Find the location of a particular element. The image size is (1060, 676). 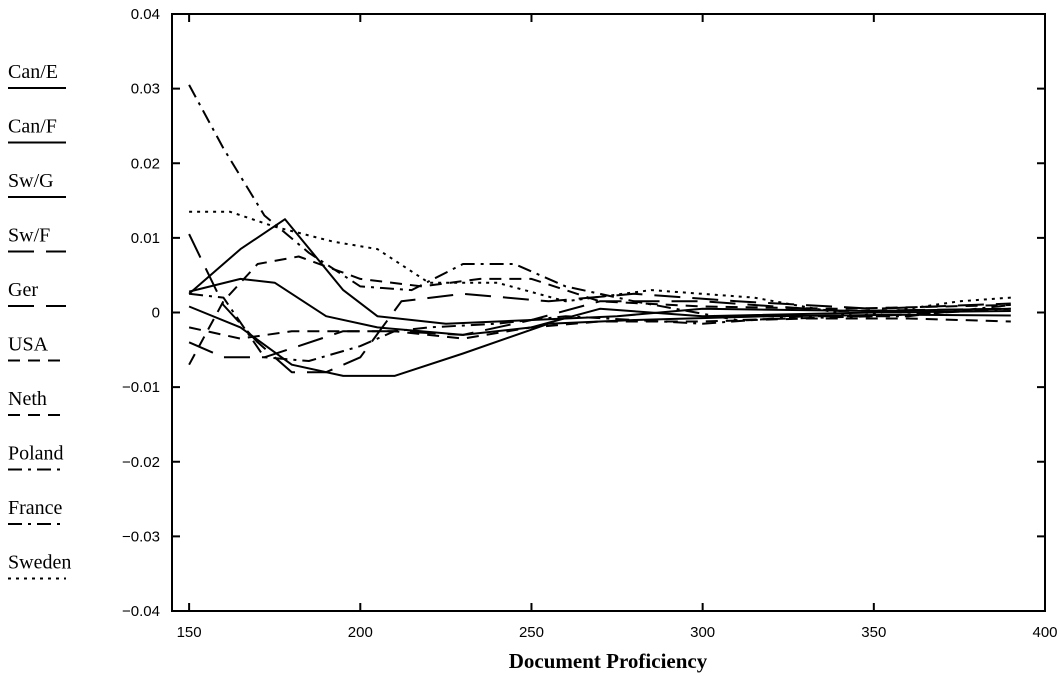

y-tick-label: 0.03 is located at coordinates (145, 89).